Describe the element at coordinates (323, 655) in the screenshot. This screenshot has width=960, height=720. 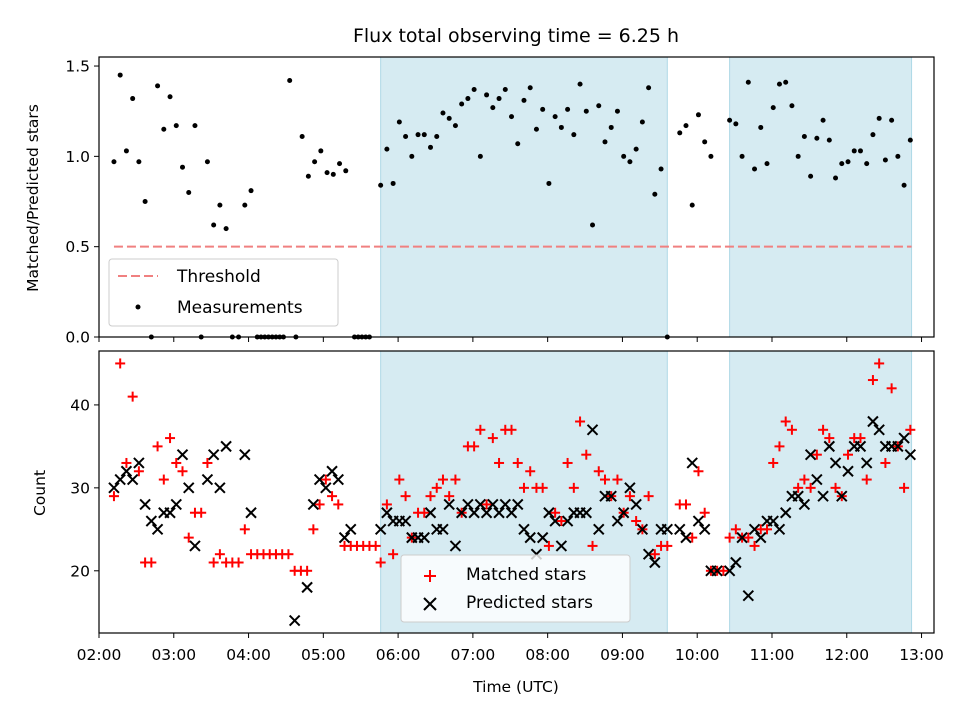
I see `x-tick-label-3: 05:00` at that location.